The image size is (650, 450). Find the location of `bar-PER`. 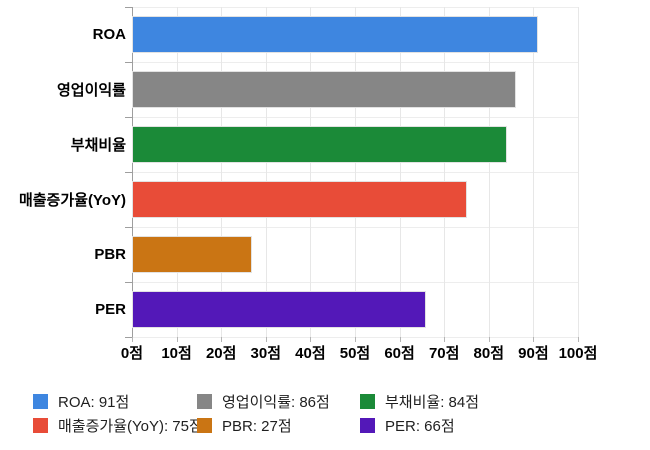

bar-PER is located at coordinates (279, 309).